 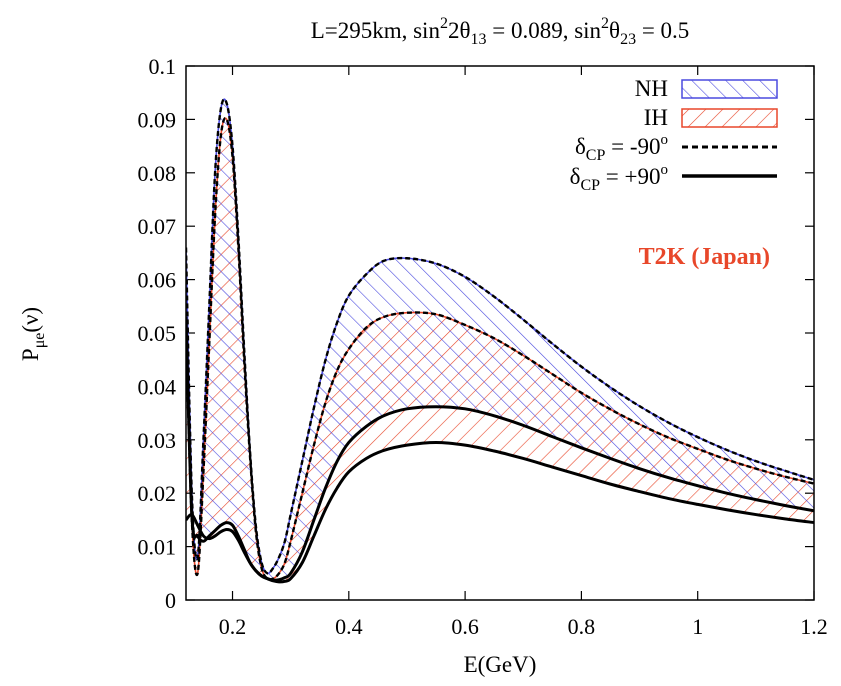 I want to click on legend: NH IH δCP = -90o δCP = +90o, so click(x=674, y=135).